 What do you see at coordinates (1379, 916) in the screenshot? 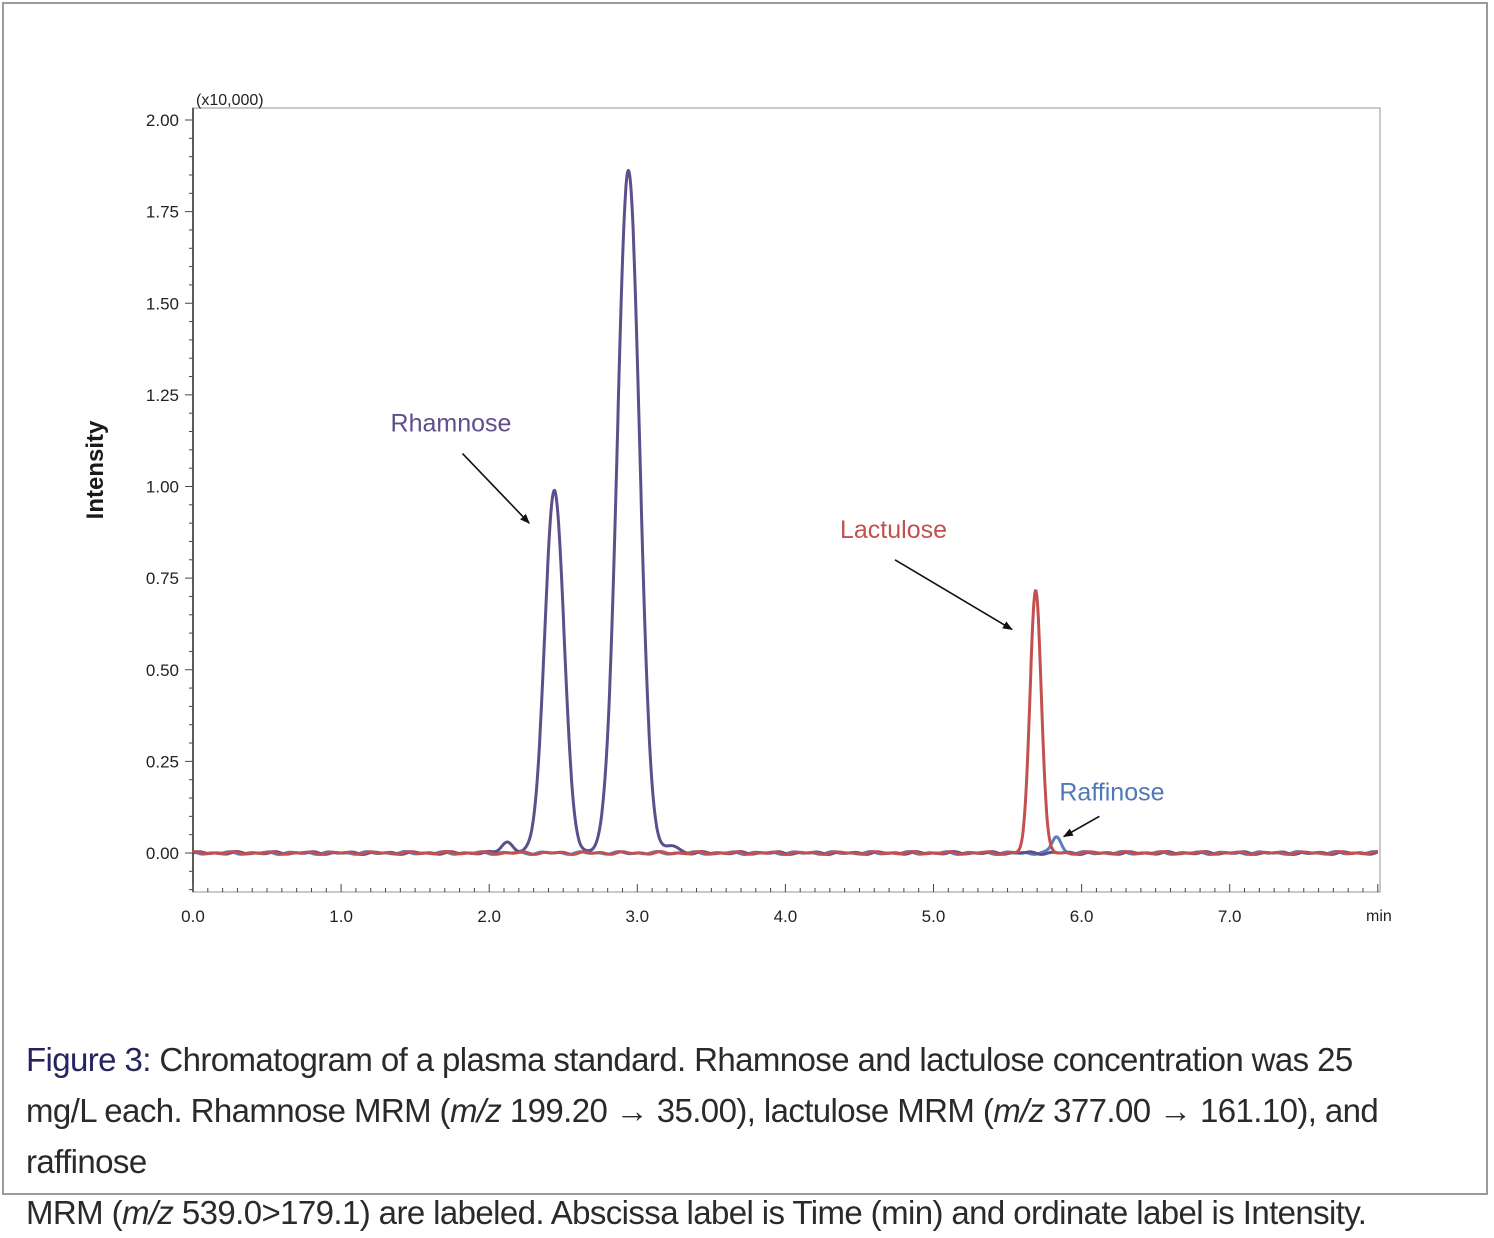
I see `x-unit-label: min` at bounding box center [1379, 916].